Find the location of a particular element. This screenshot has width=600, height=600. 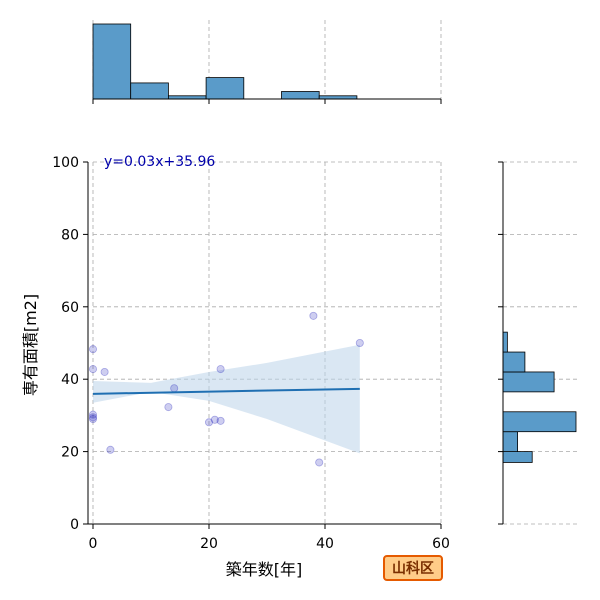

confidence-band is located at coordinates (226, 399).